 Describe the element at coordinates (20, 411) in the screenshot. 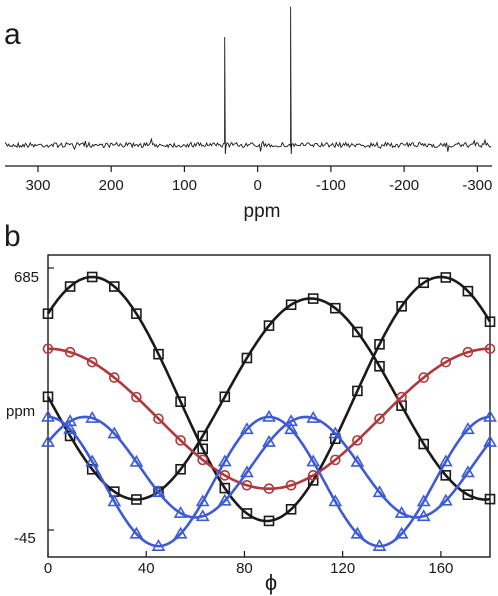

I see `panel-b-y-axis-label: ppm` at that location.